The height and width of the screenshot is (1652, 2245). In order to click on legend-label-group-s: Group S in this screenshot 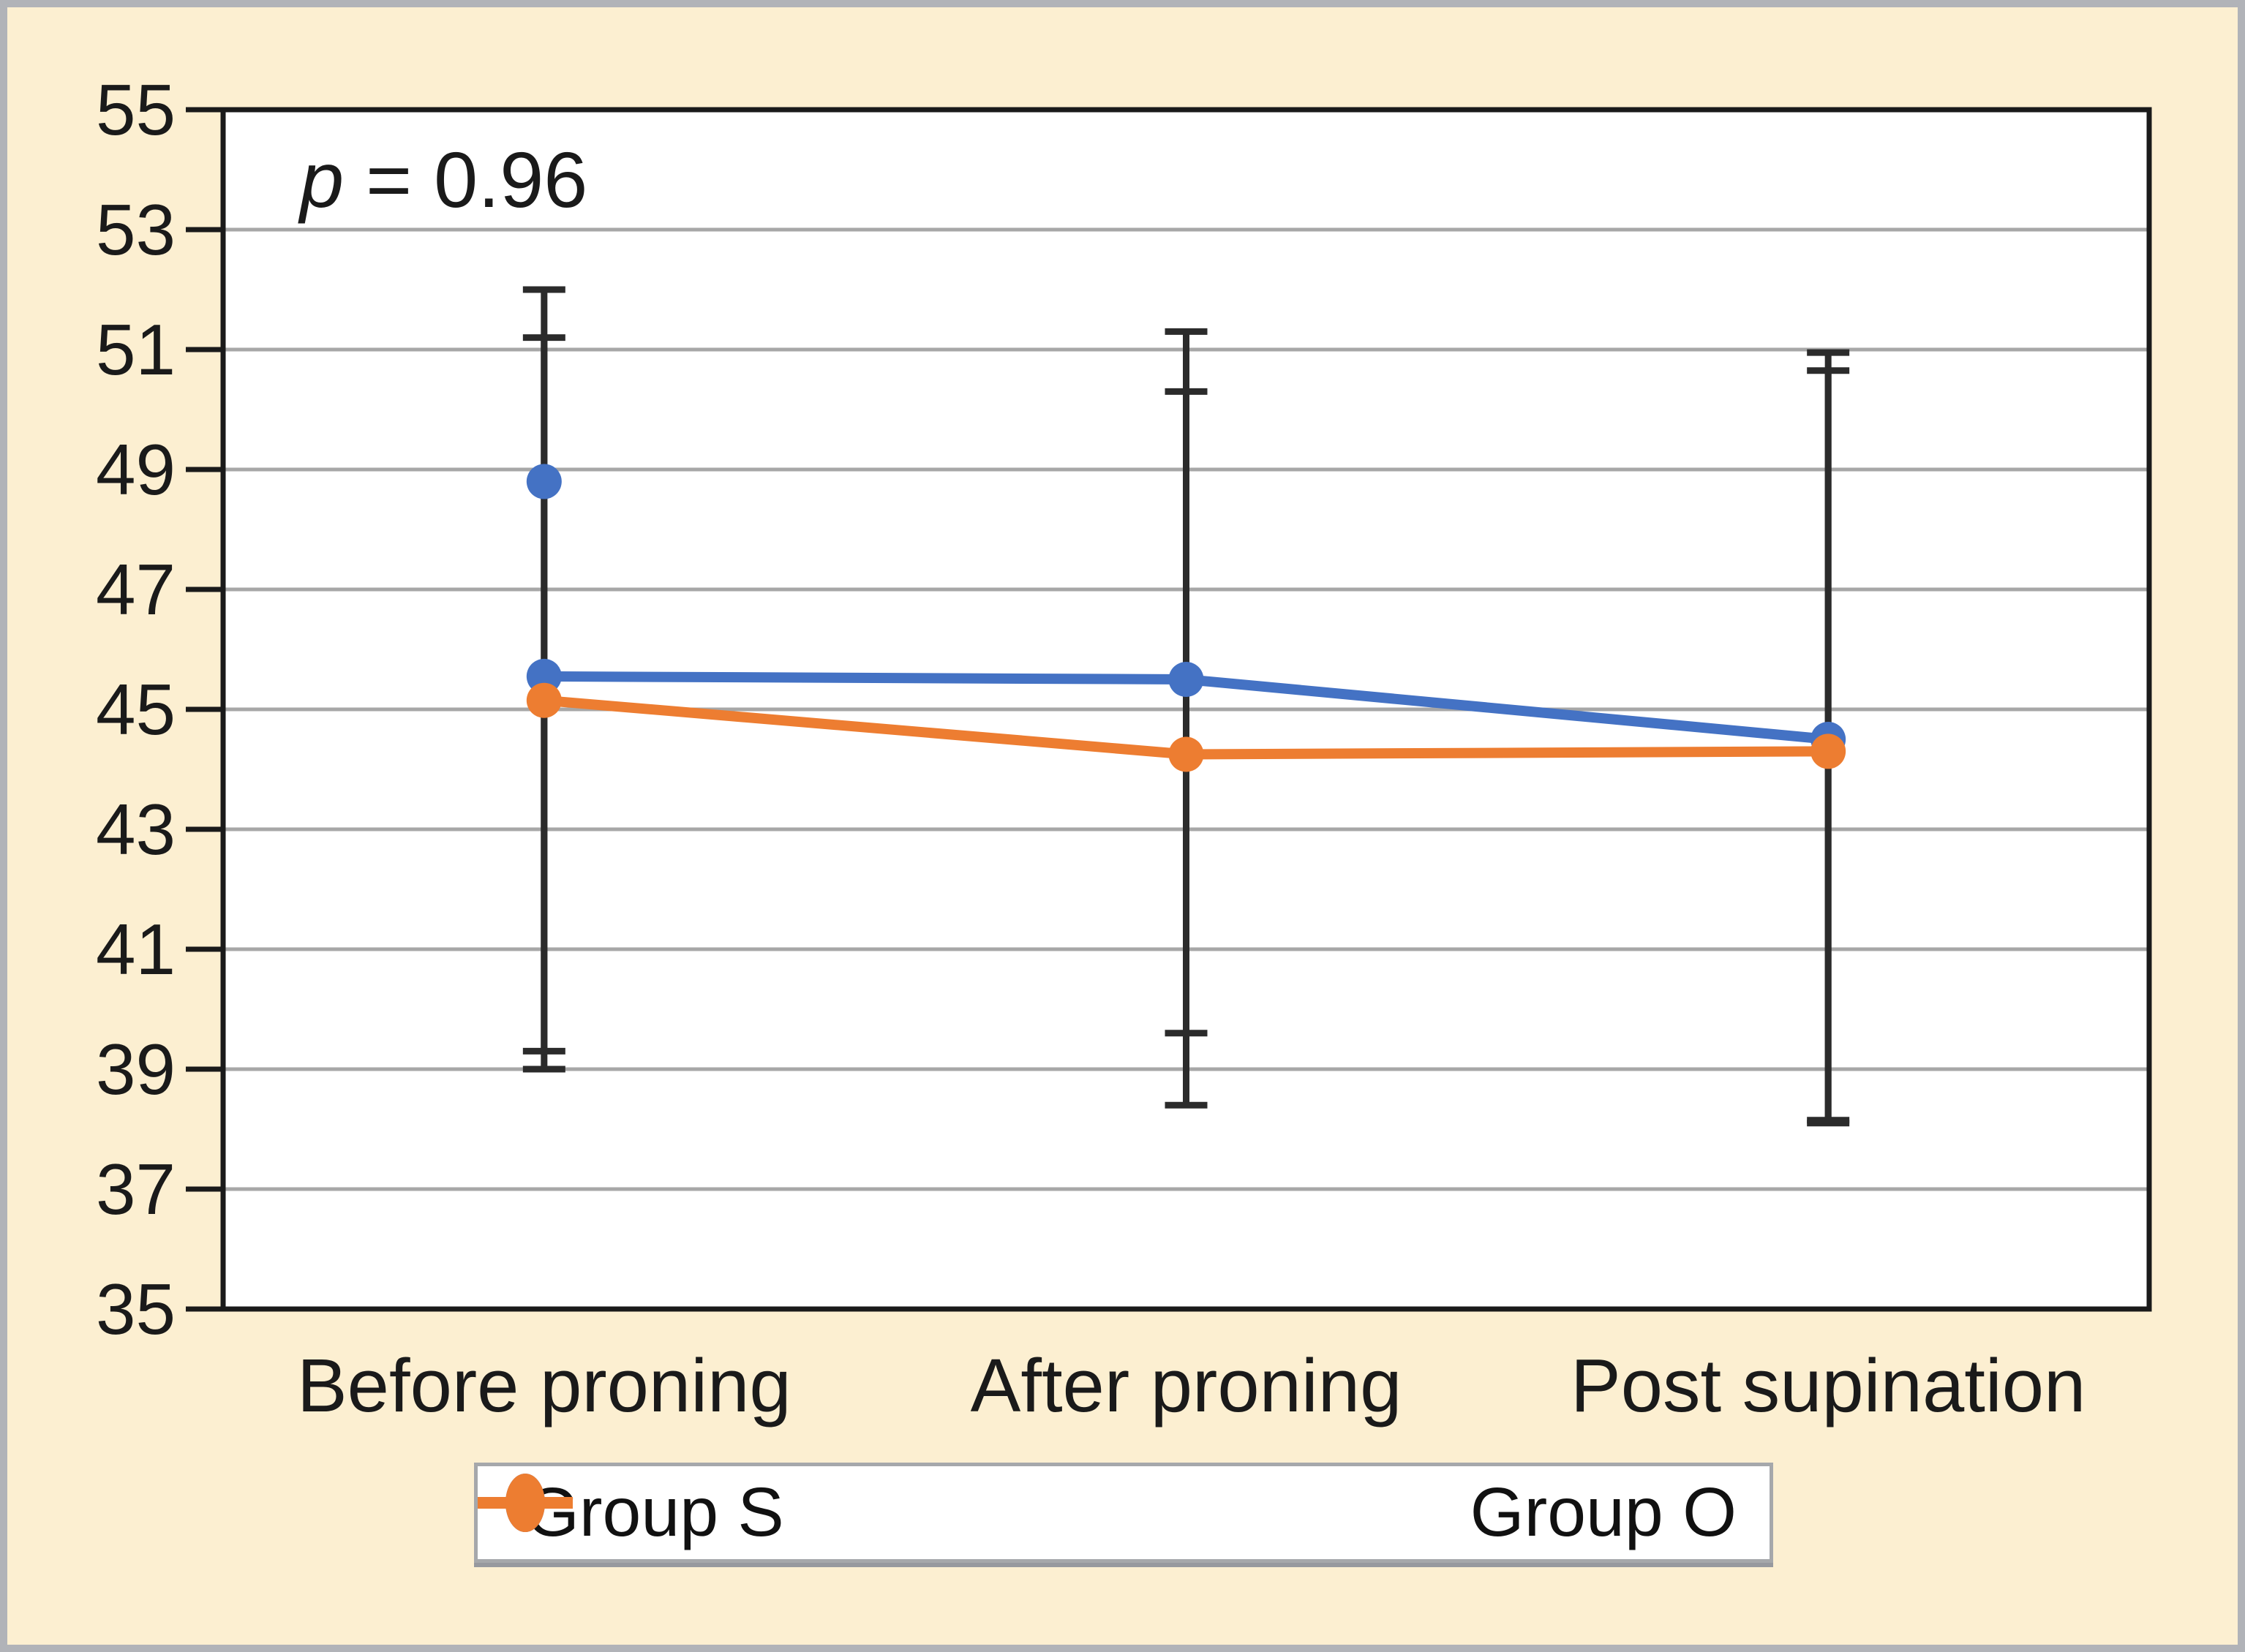, I will do `click(654, 1512)`.